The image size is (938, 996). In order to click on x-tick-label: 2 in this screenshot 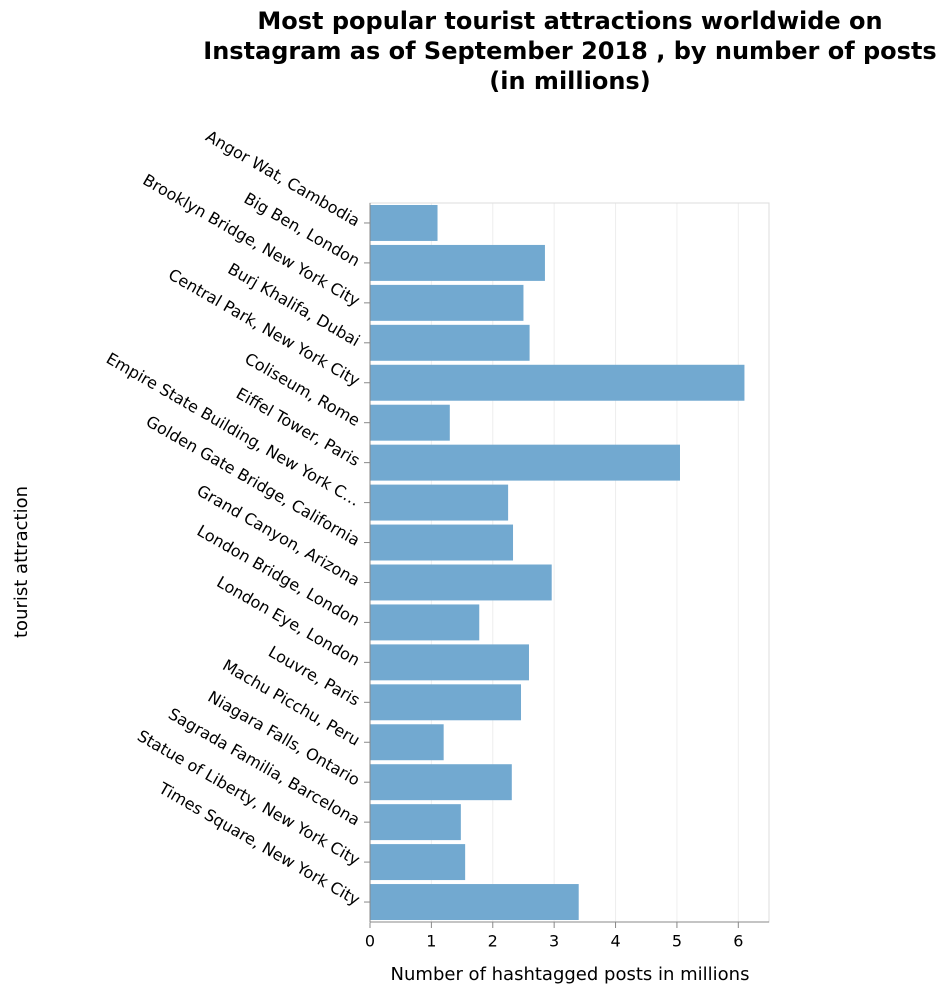, I will do `click(493, 941)`.